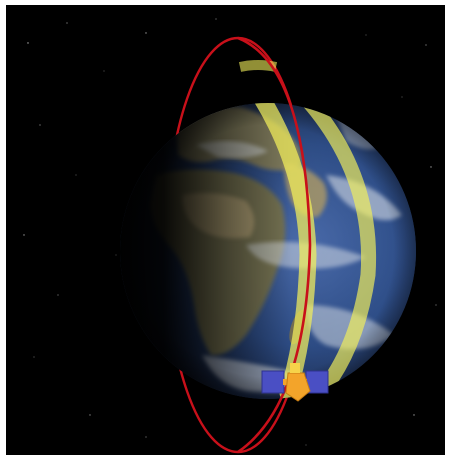  I want to click on satellite-icon, so click(295, 382).